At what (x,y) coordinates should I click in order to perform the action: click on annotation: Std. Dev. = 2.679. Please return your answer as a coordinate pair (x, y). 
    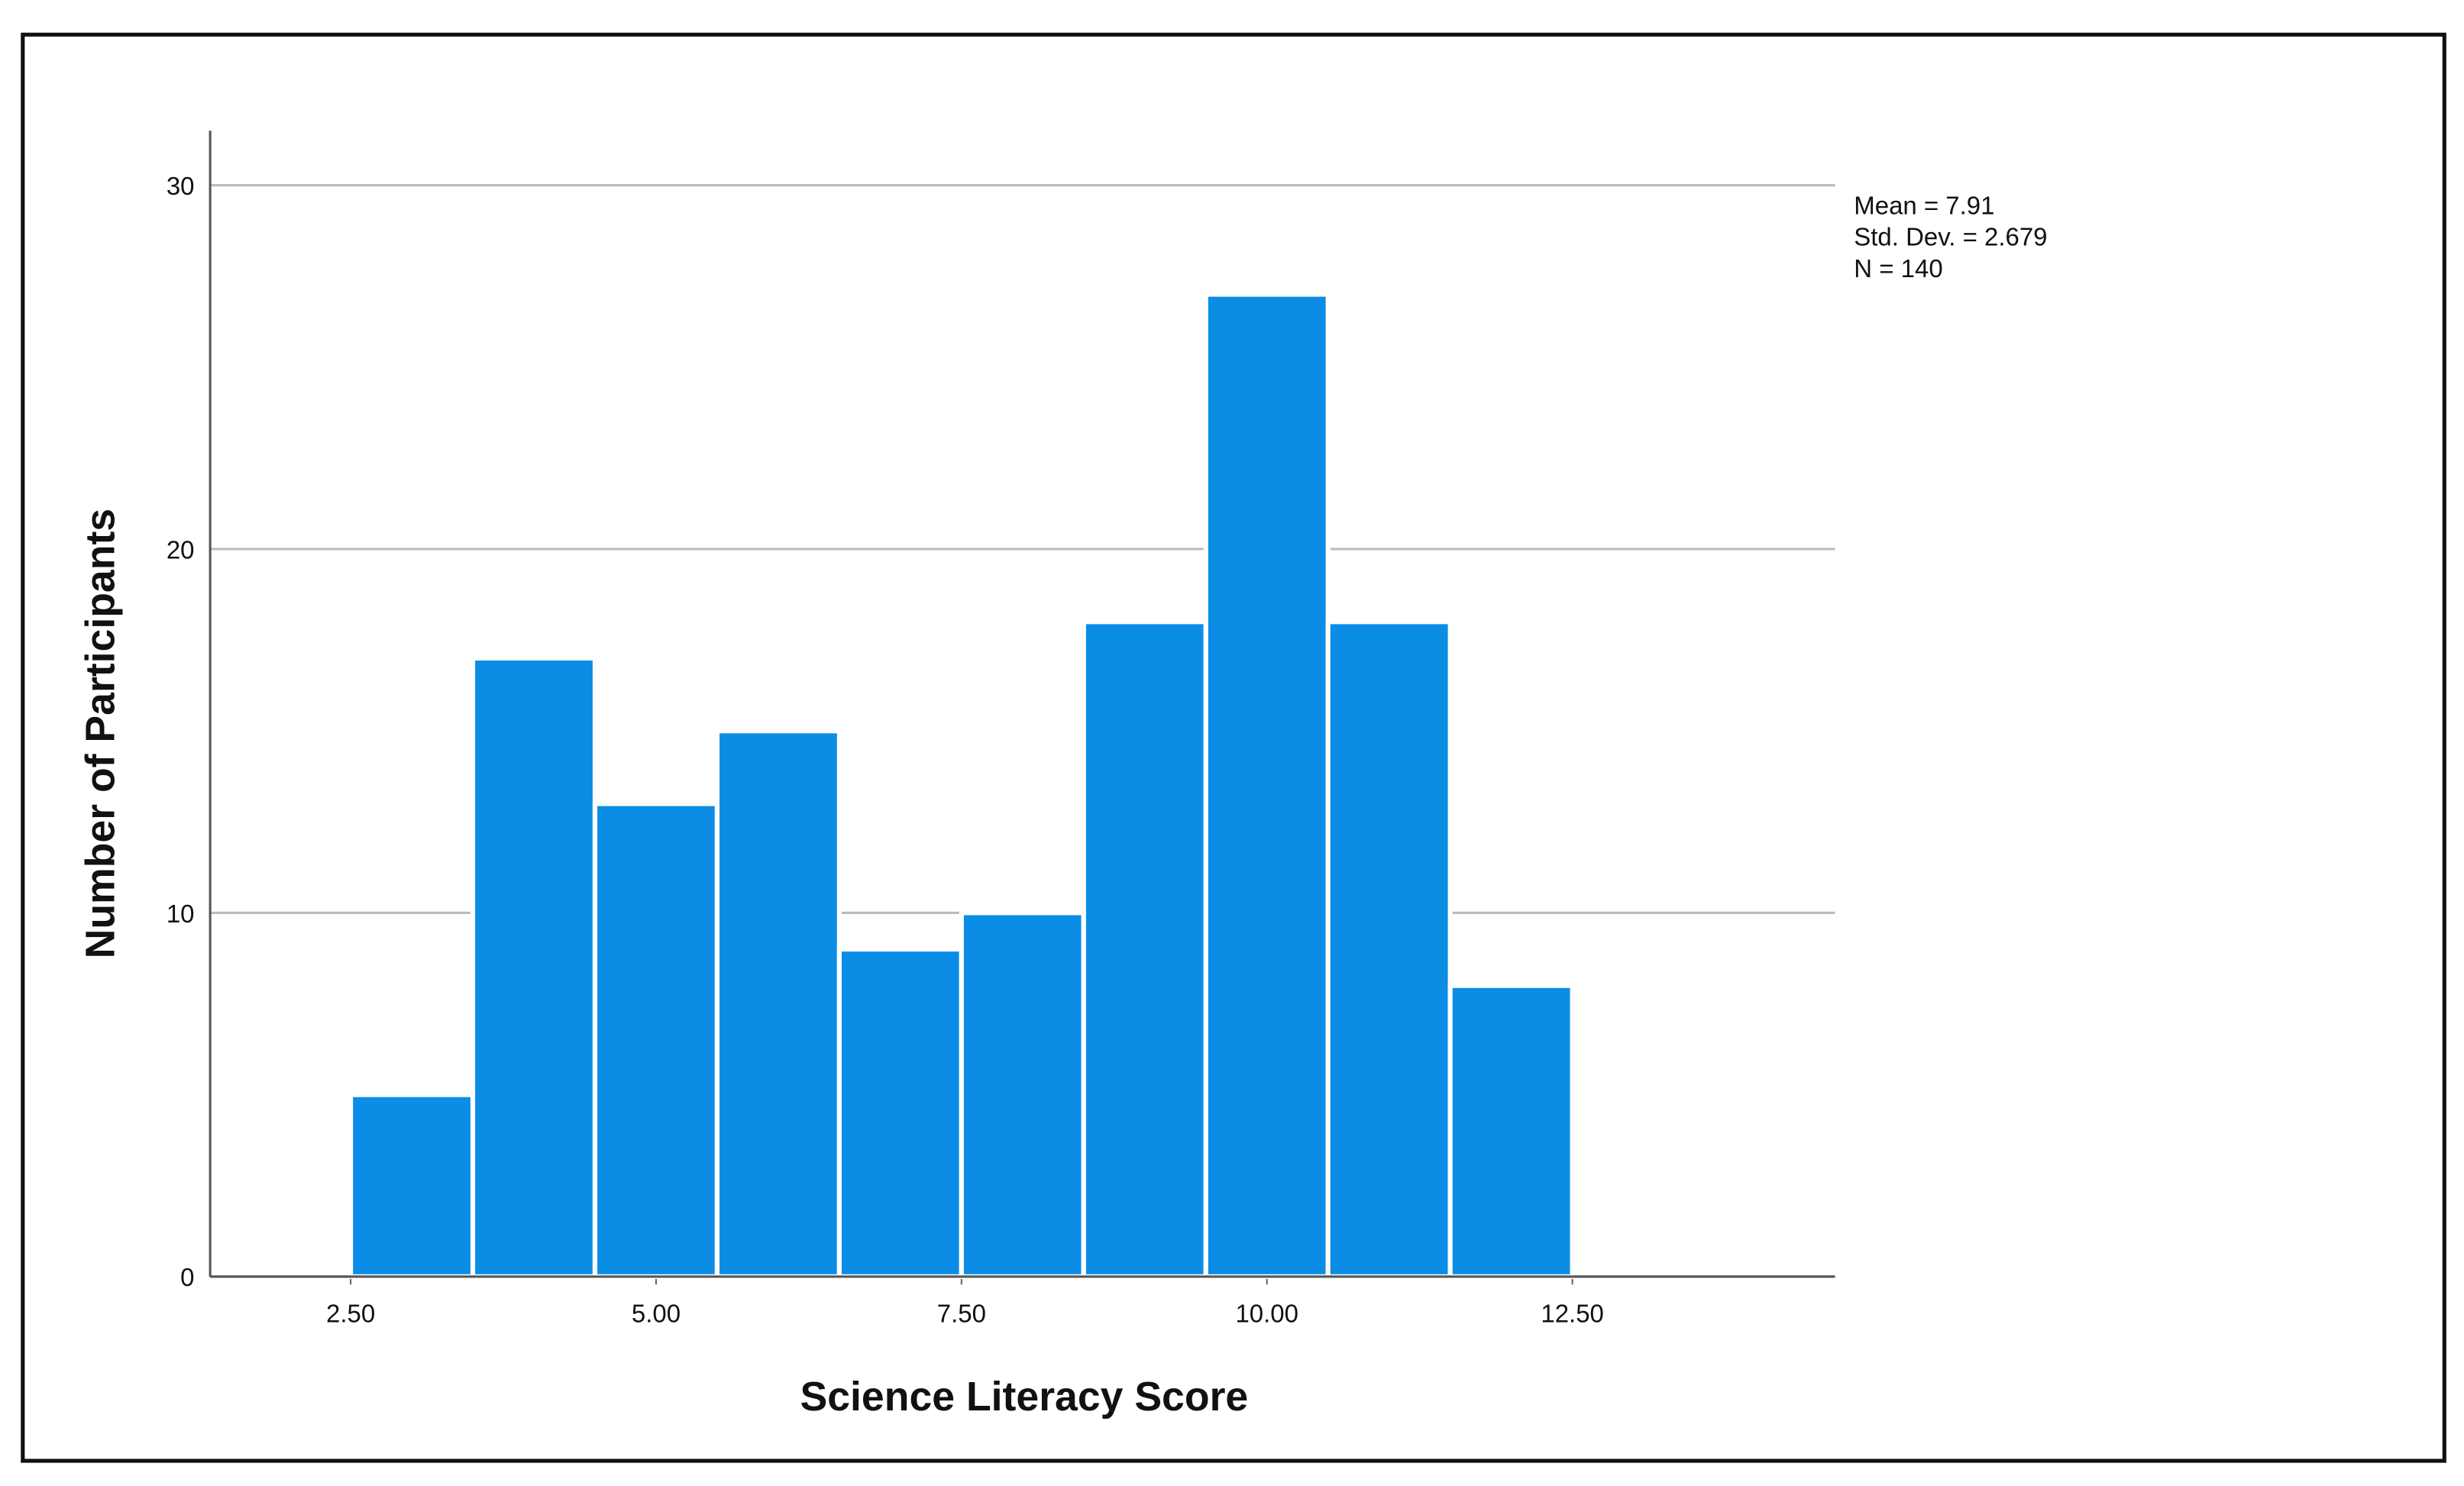
    Looking at the image, I should click on (1950, 237).